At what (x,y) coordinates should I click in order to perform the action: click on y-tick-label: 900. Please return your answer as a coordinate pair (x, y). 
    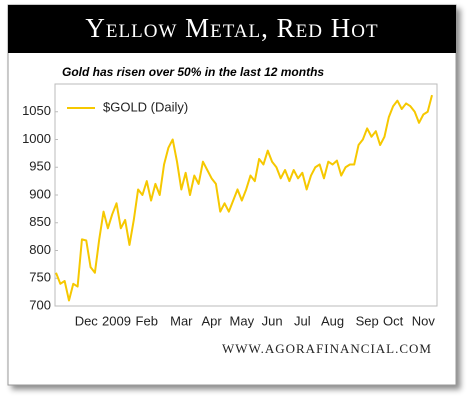
    Looking at the image, I should click on (40, 193).